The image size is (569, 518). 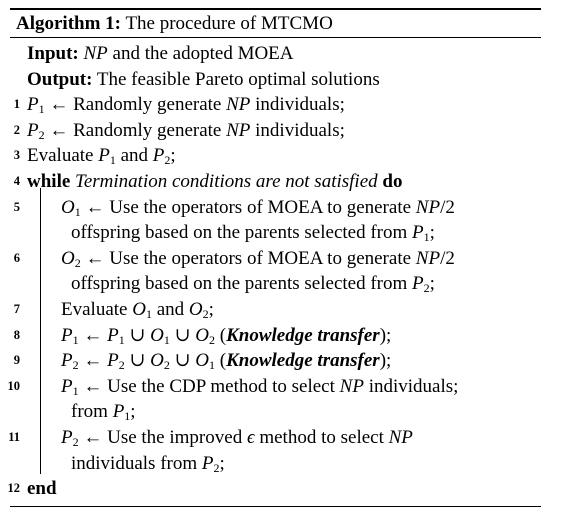 What do you see at coordinates (275, 412) in the screenshot?
I see `step-continuation: from P1;` at bounding box center [275, 412].